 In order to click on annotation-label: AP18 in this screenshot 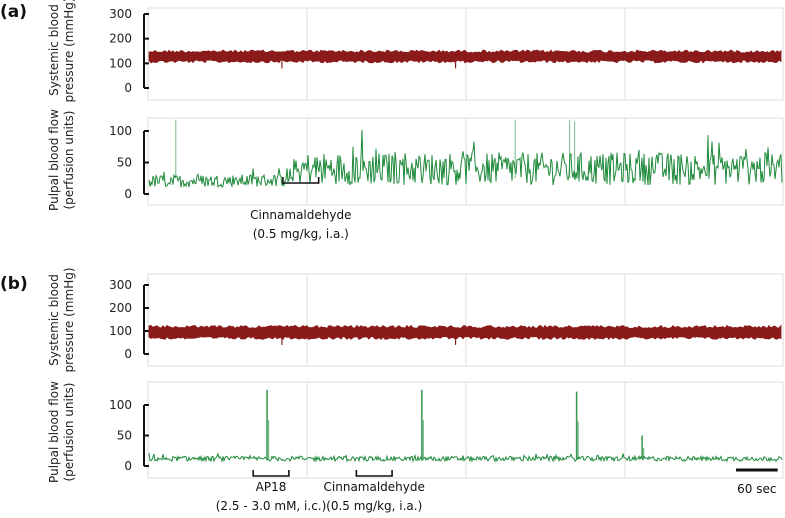, I will do `click(271, 487)`.